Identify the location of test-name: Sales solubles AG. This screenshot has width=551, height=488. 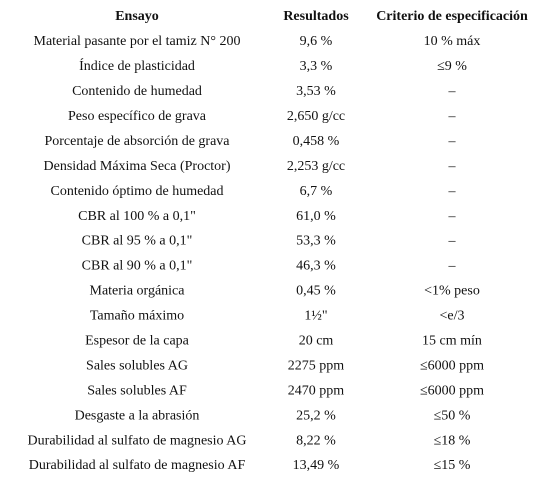
(137, 365).